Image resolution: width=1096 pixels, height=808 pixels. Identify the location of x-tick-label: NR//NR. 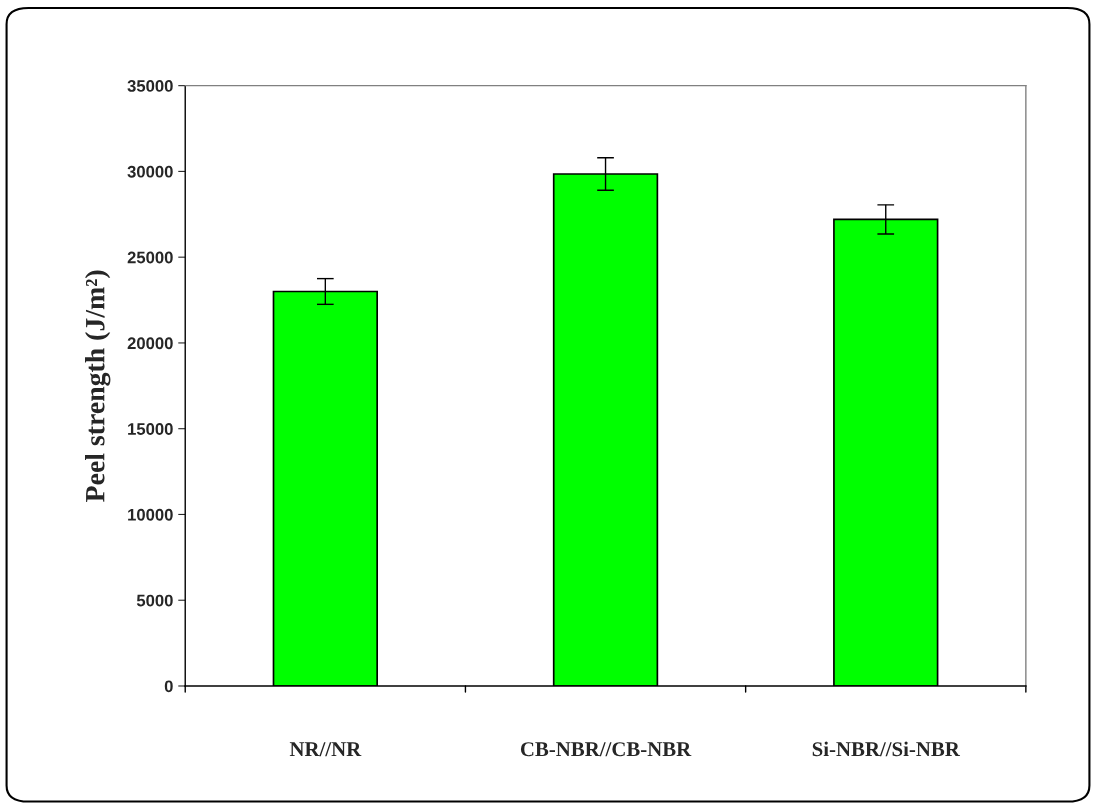
(325, 749).